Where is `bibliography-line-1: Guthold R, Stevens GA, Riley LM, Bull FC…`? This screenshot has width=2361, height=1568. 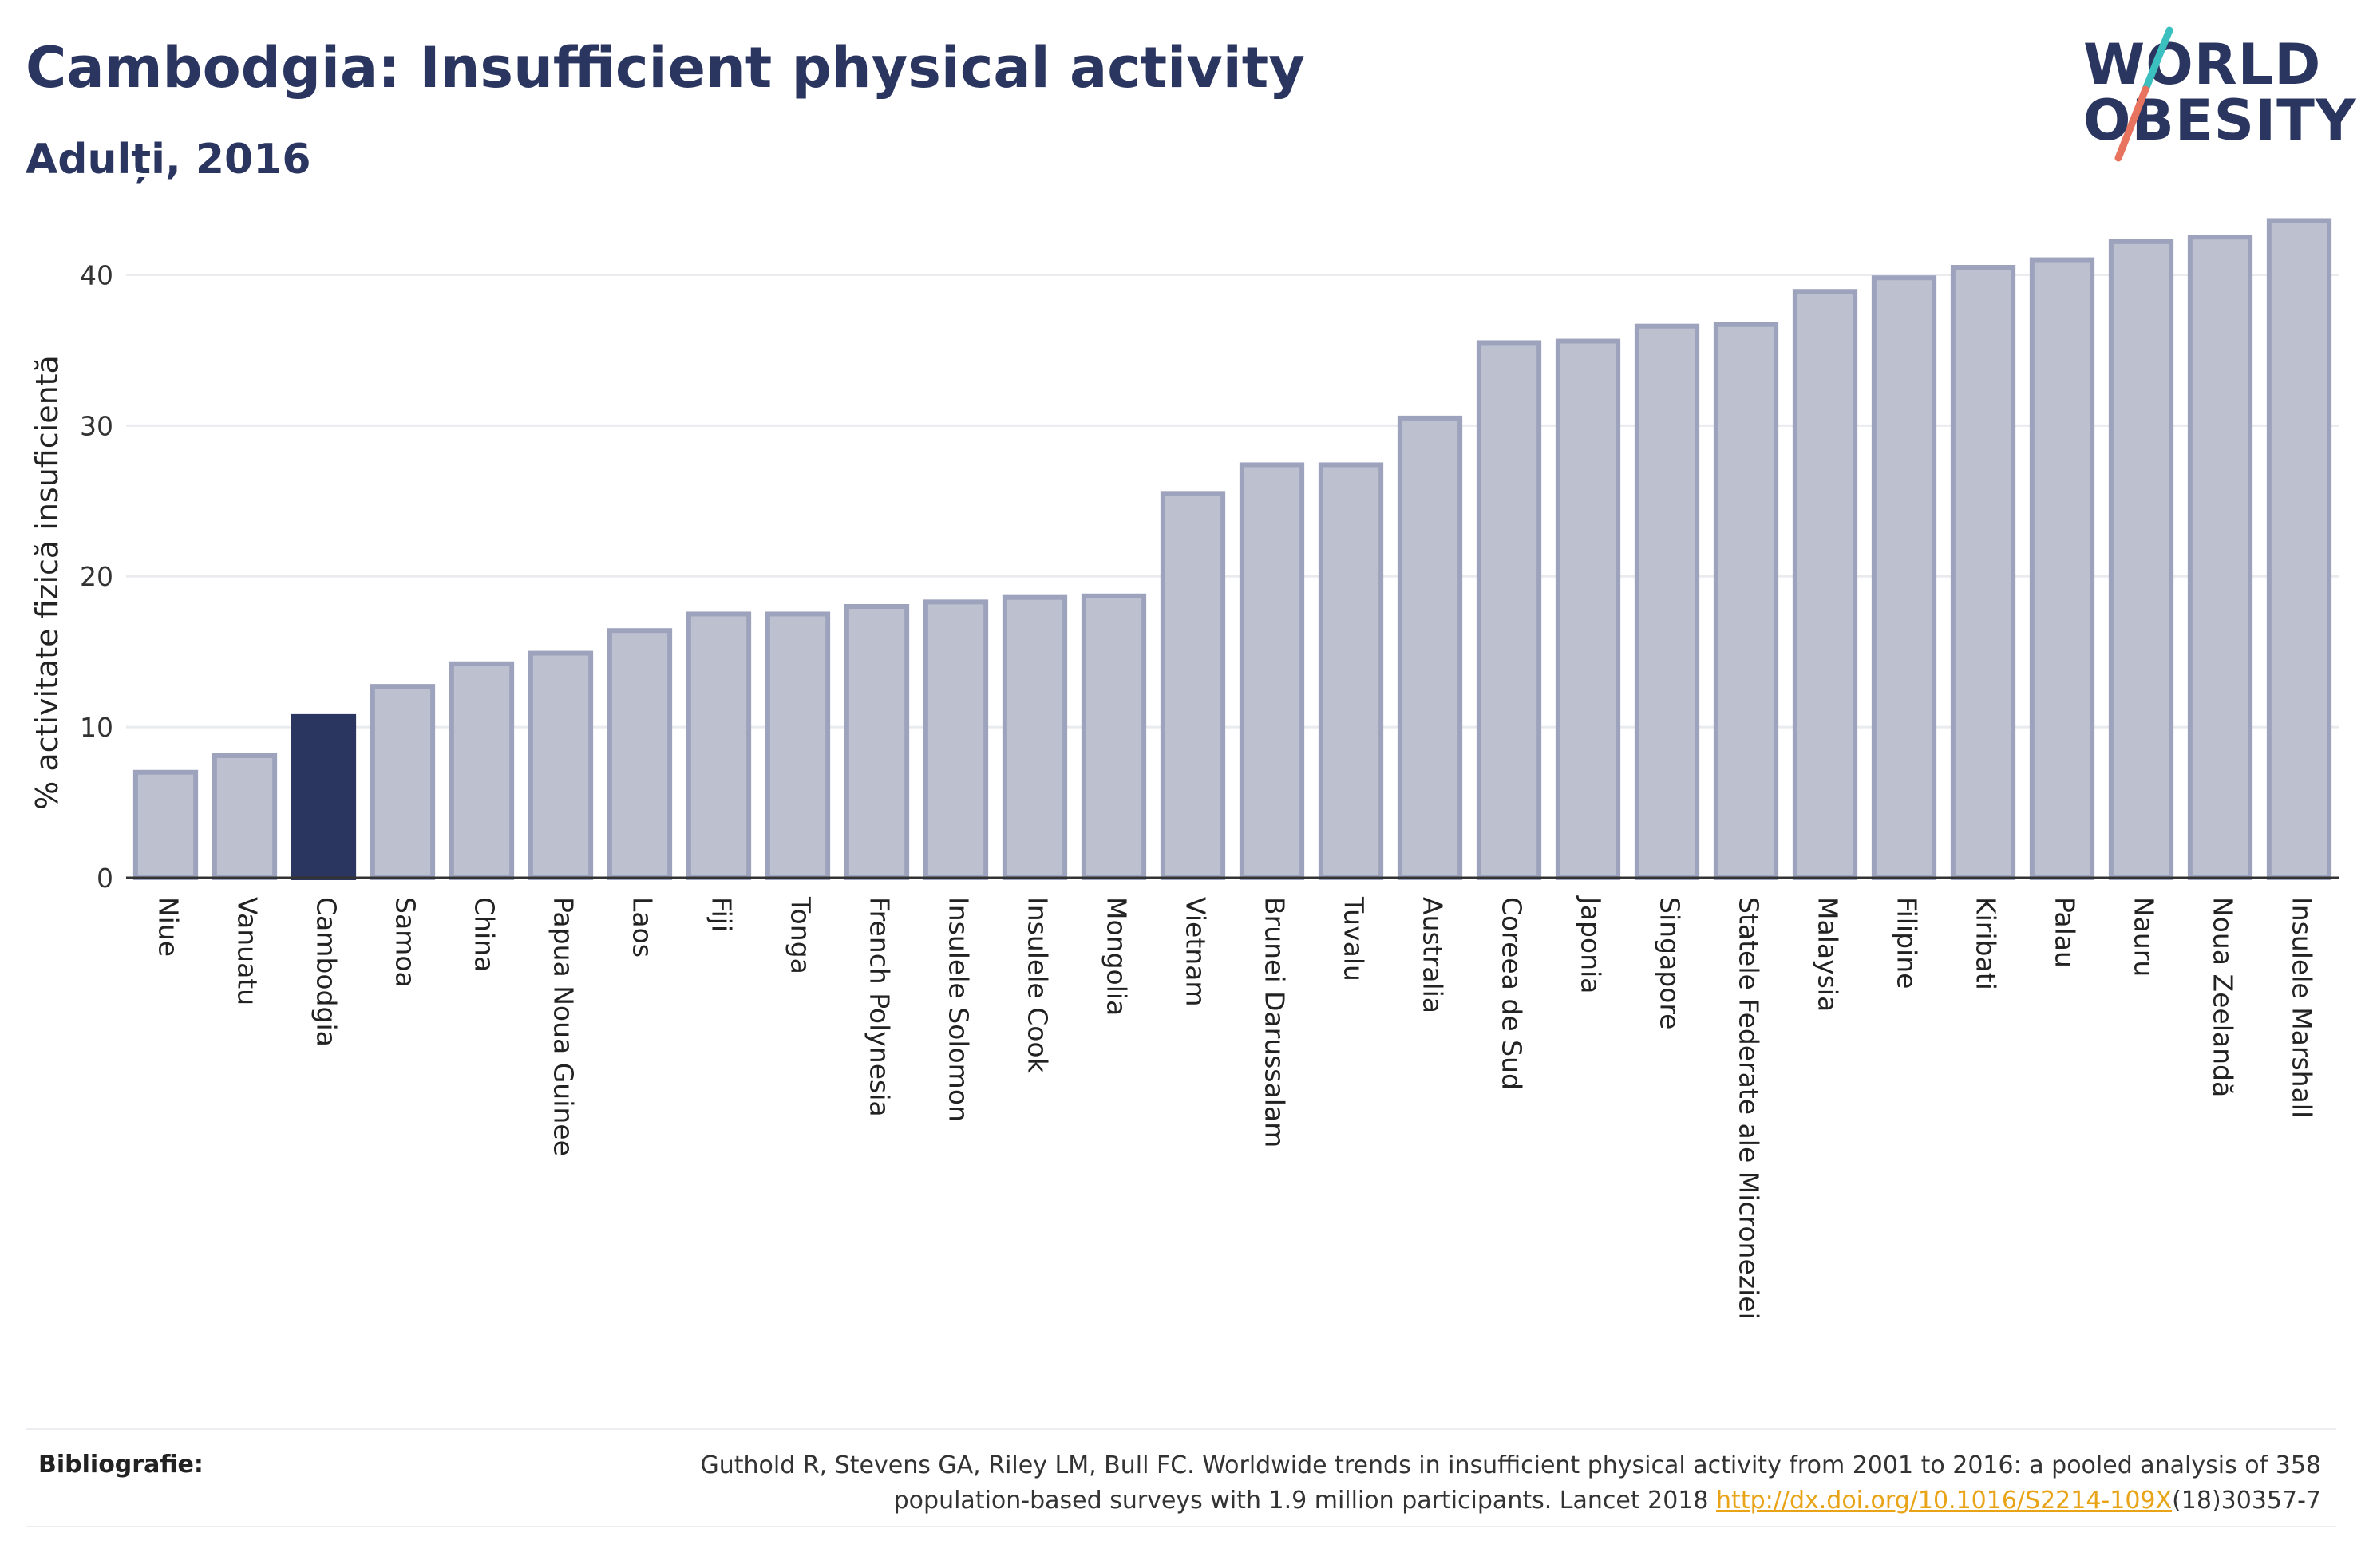
bibliography-line-1: Guthold R, Stevens GA, Riley LM, Bull FC… is located at coordinates (1510, 1465).